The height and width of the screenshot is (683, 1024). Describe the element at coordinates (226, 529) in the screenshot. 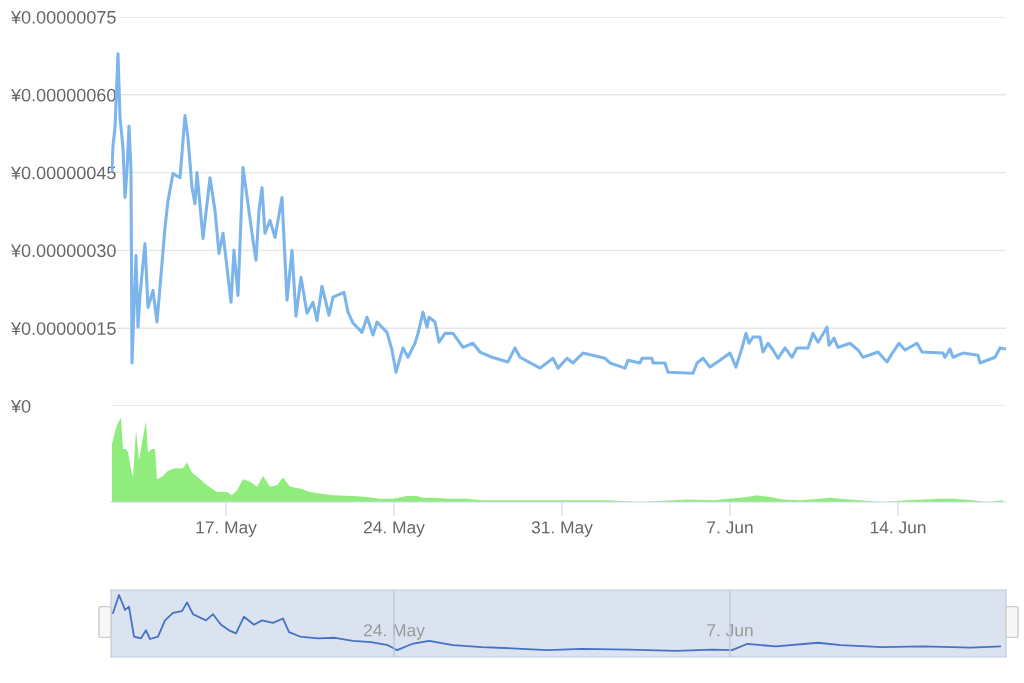

I see `x-tick-label: 17. May` at that location.